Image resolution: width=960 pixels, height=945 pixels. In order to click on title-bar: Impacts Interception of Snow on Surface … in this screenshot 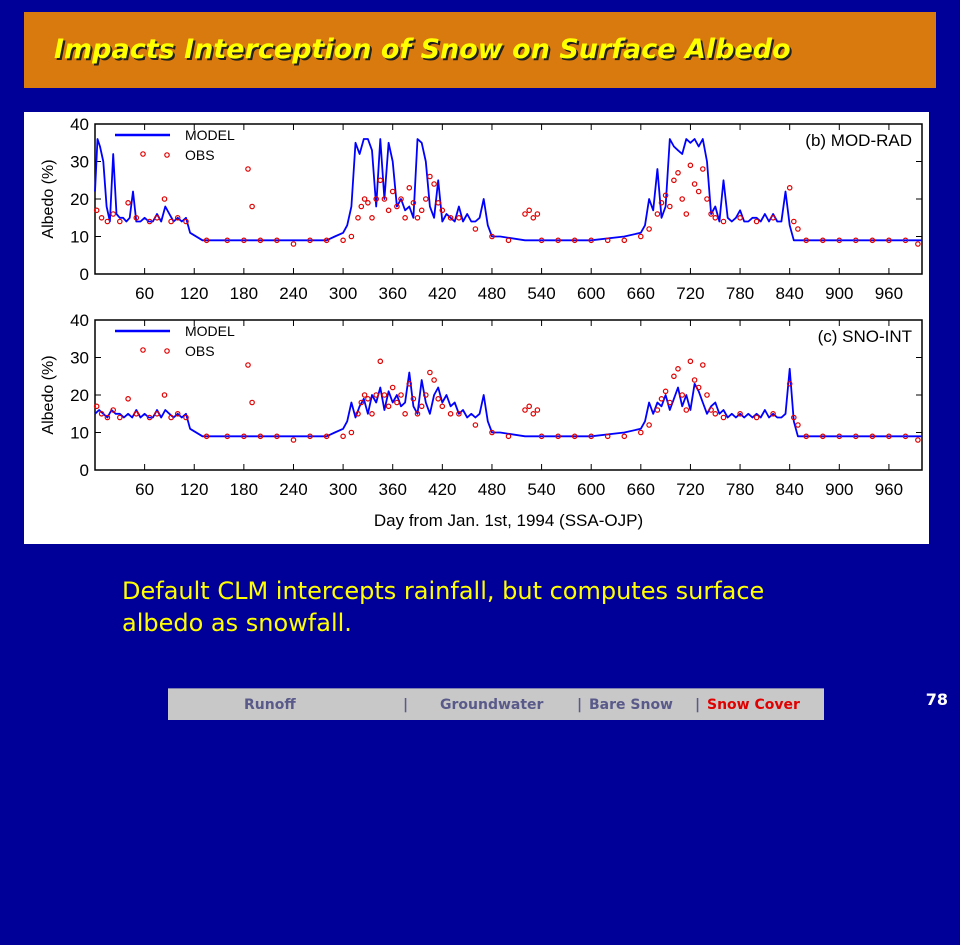, I will do `click(480, 50)`.